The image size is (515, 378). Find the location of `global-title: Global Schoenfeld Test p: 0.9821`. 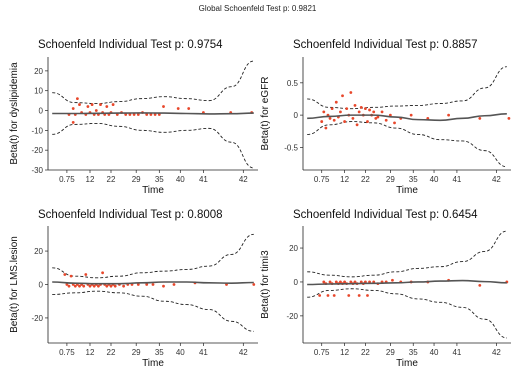

global-title: Global Schoenfeld Test p: 0.9821 is located at coordinates (257, 8).